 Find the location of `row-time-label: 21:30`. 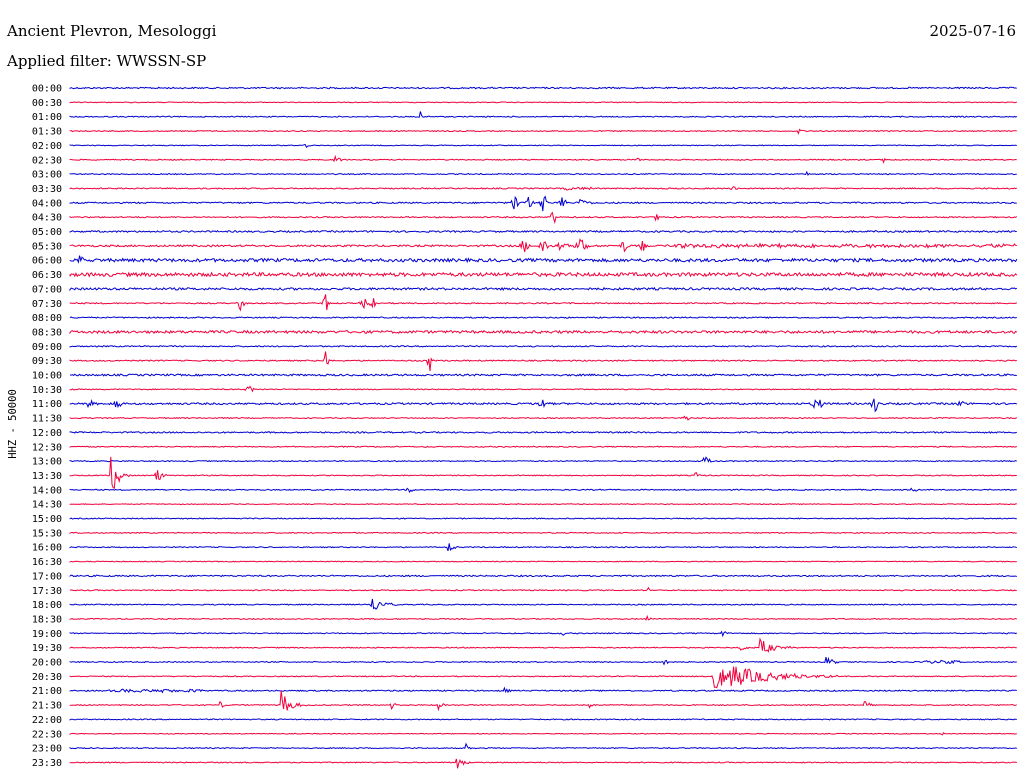

row-time-label: 21:30 is located at coordinates (47, 706).